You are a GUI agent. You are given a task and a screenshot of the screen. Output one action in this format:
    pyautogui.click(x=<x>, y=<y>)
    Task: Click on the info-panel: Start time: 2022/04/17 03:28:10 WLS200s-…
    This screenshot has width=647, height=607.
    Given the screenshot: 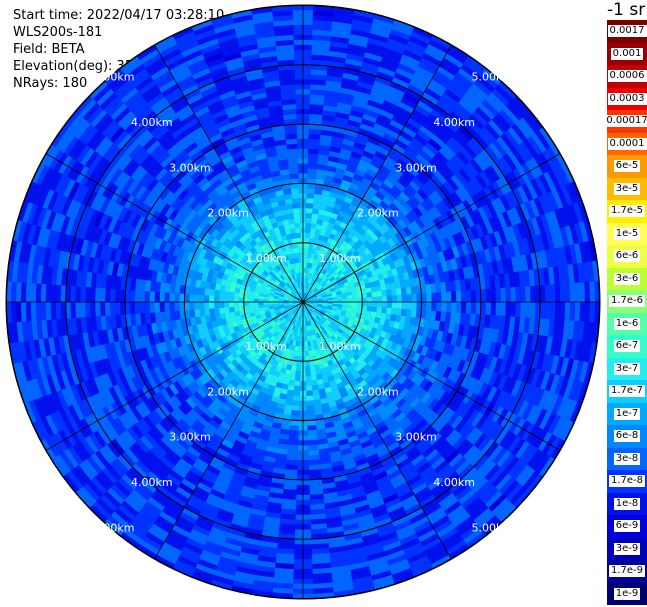 What is the action you would take?
    pyautogui.click(x=119, y=49)
    